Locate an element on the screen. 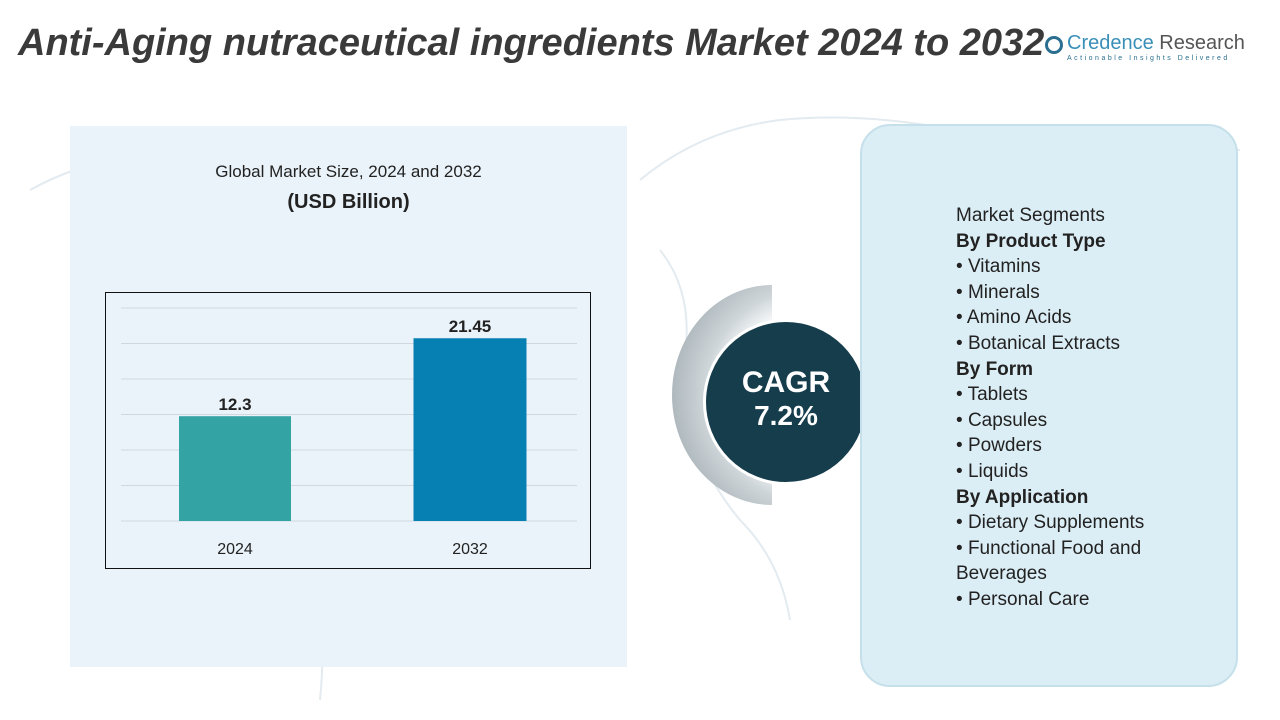  segment-item: • Dietary Supplements is located at coordinates (1086, 523).